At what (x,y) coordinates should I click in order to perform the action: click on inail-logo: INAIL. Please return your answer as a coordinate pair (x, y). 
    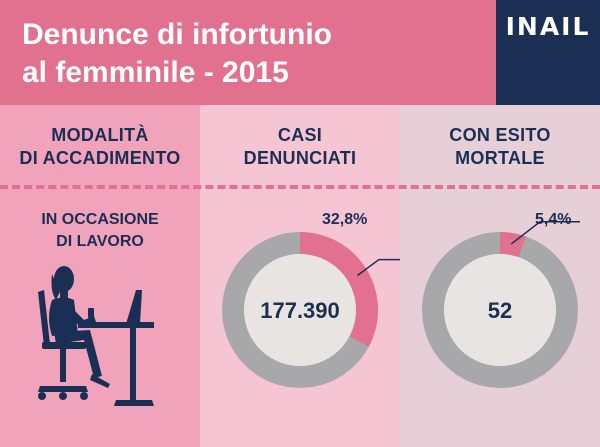
    Looking at the image, I should click on (548, 26).